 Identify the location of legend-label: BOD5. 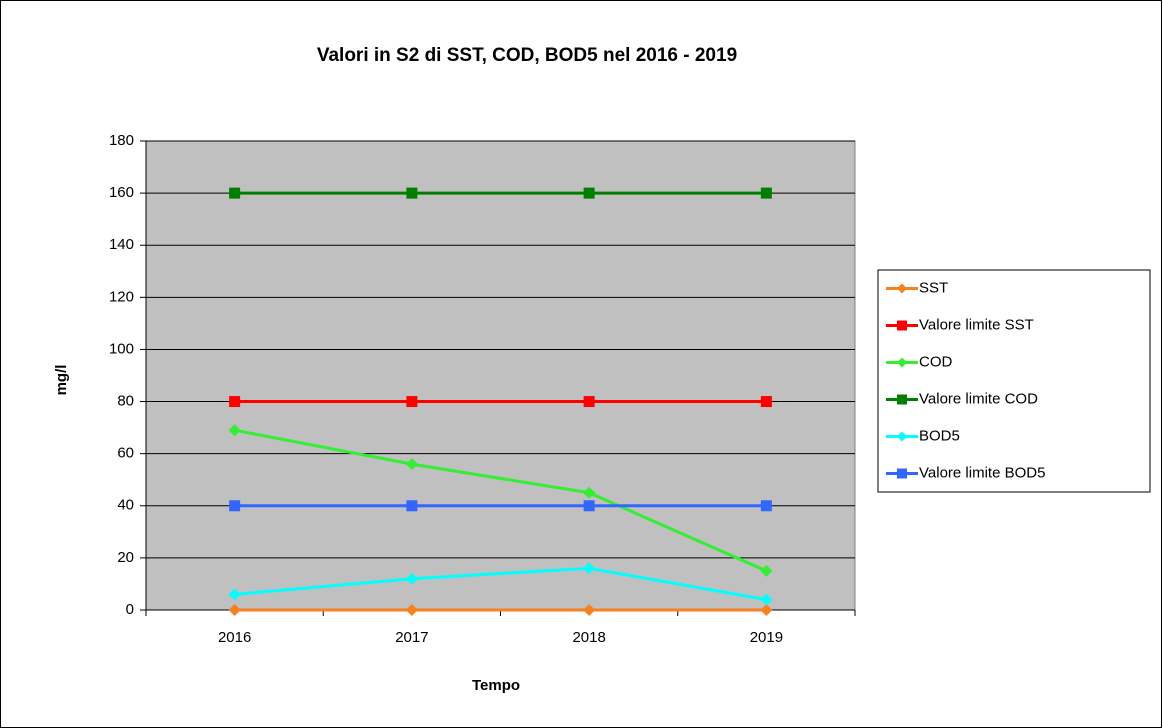
(939, 435).